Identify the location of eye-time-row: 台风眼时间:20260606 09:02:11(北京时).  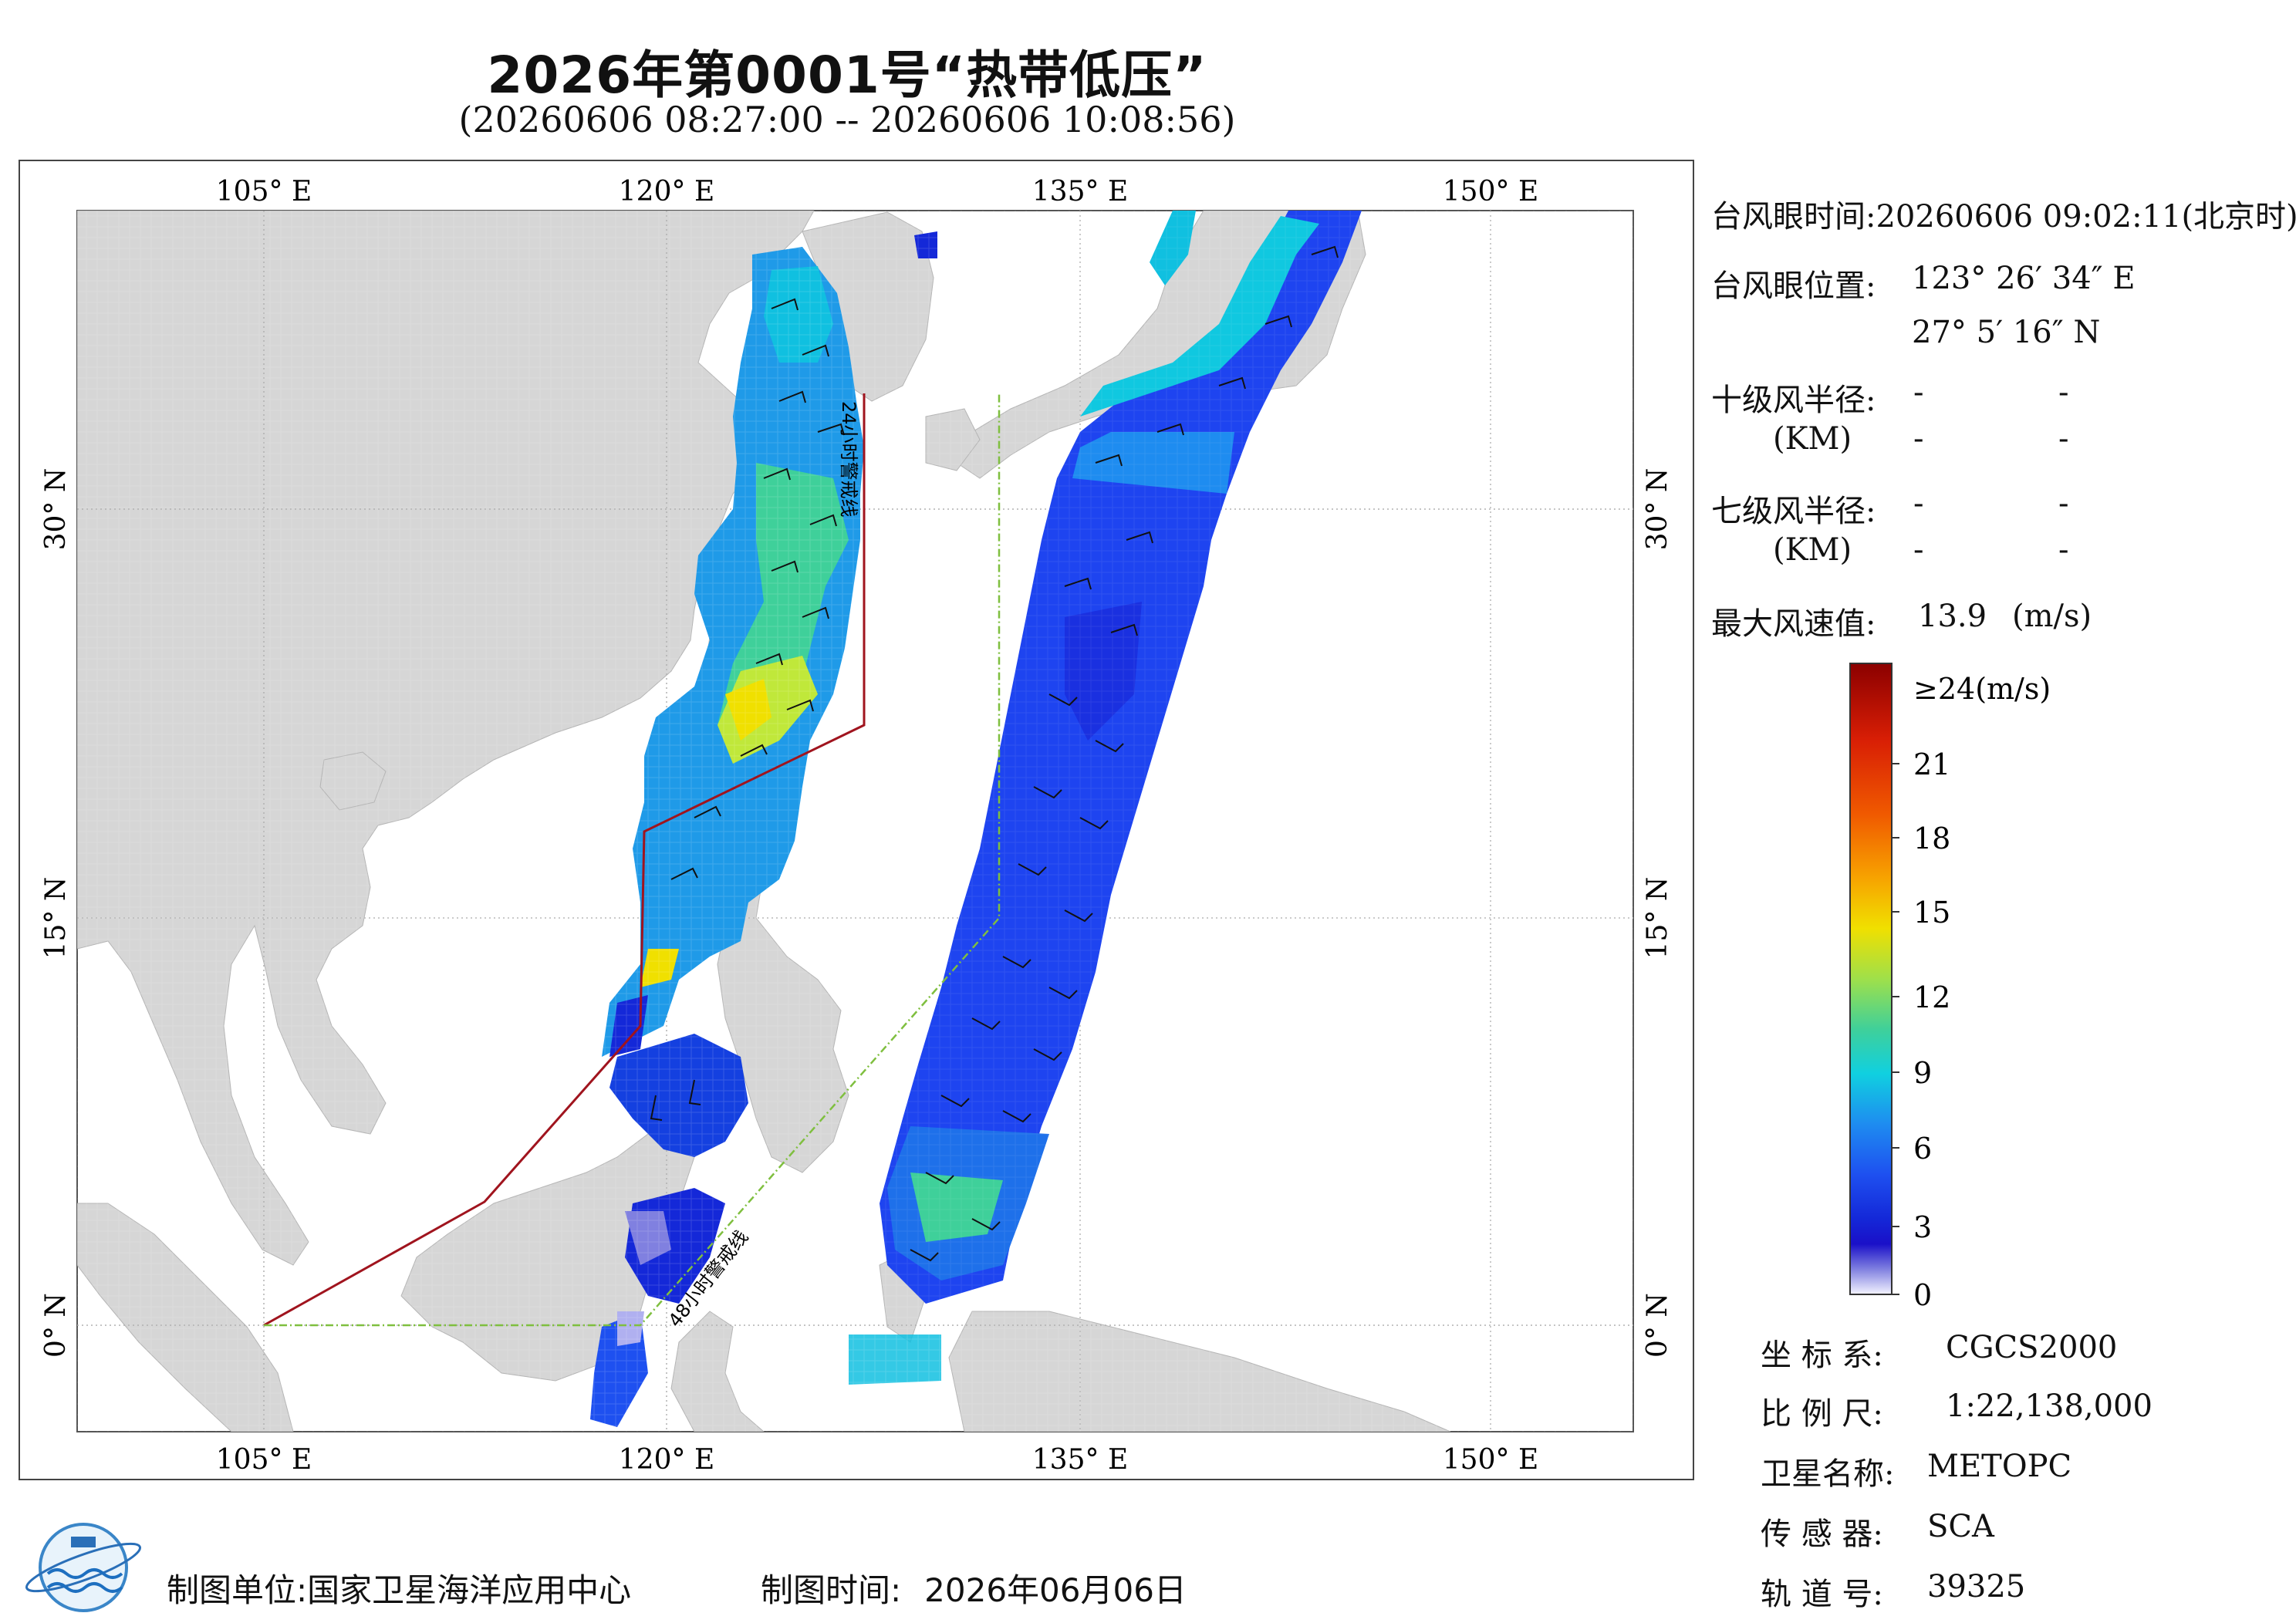
(2003, 213).